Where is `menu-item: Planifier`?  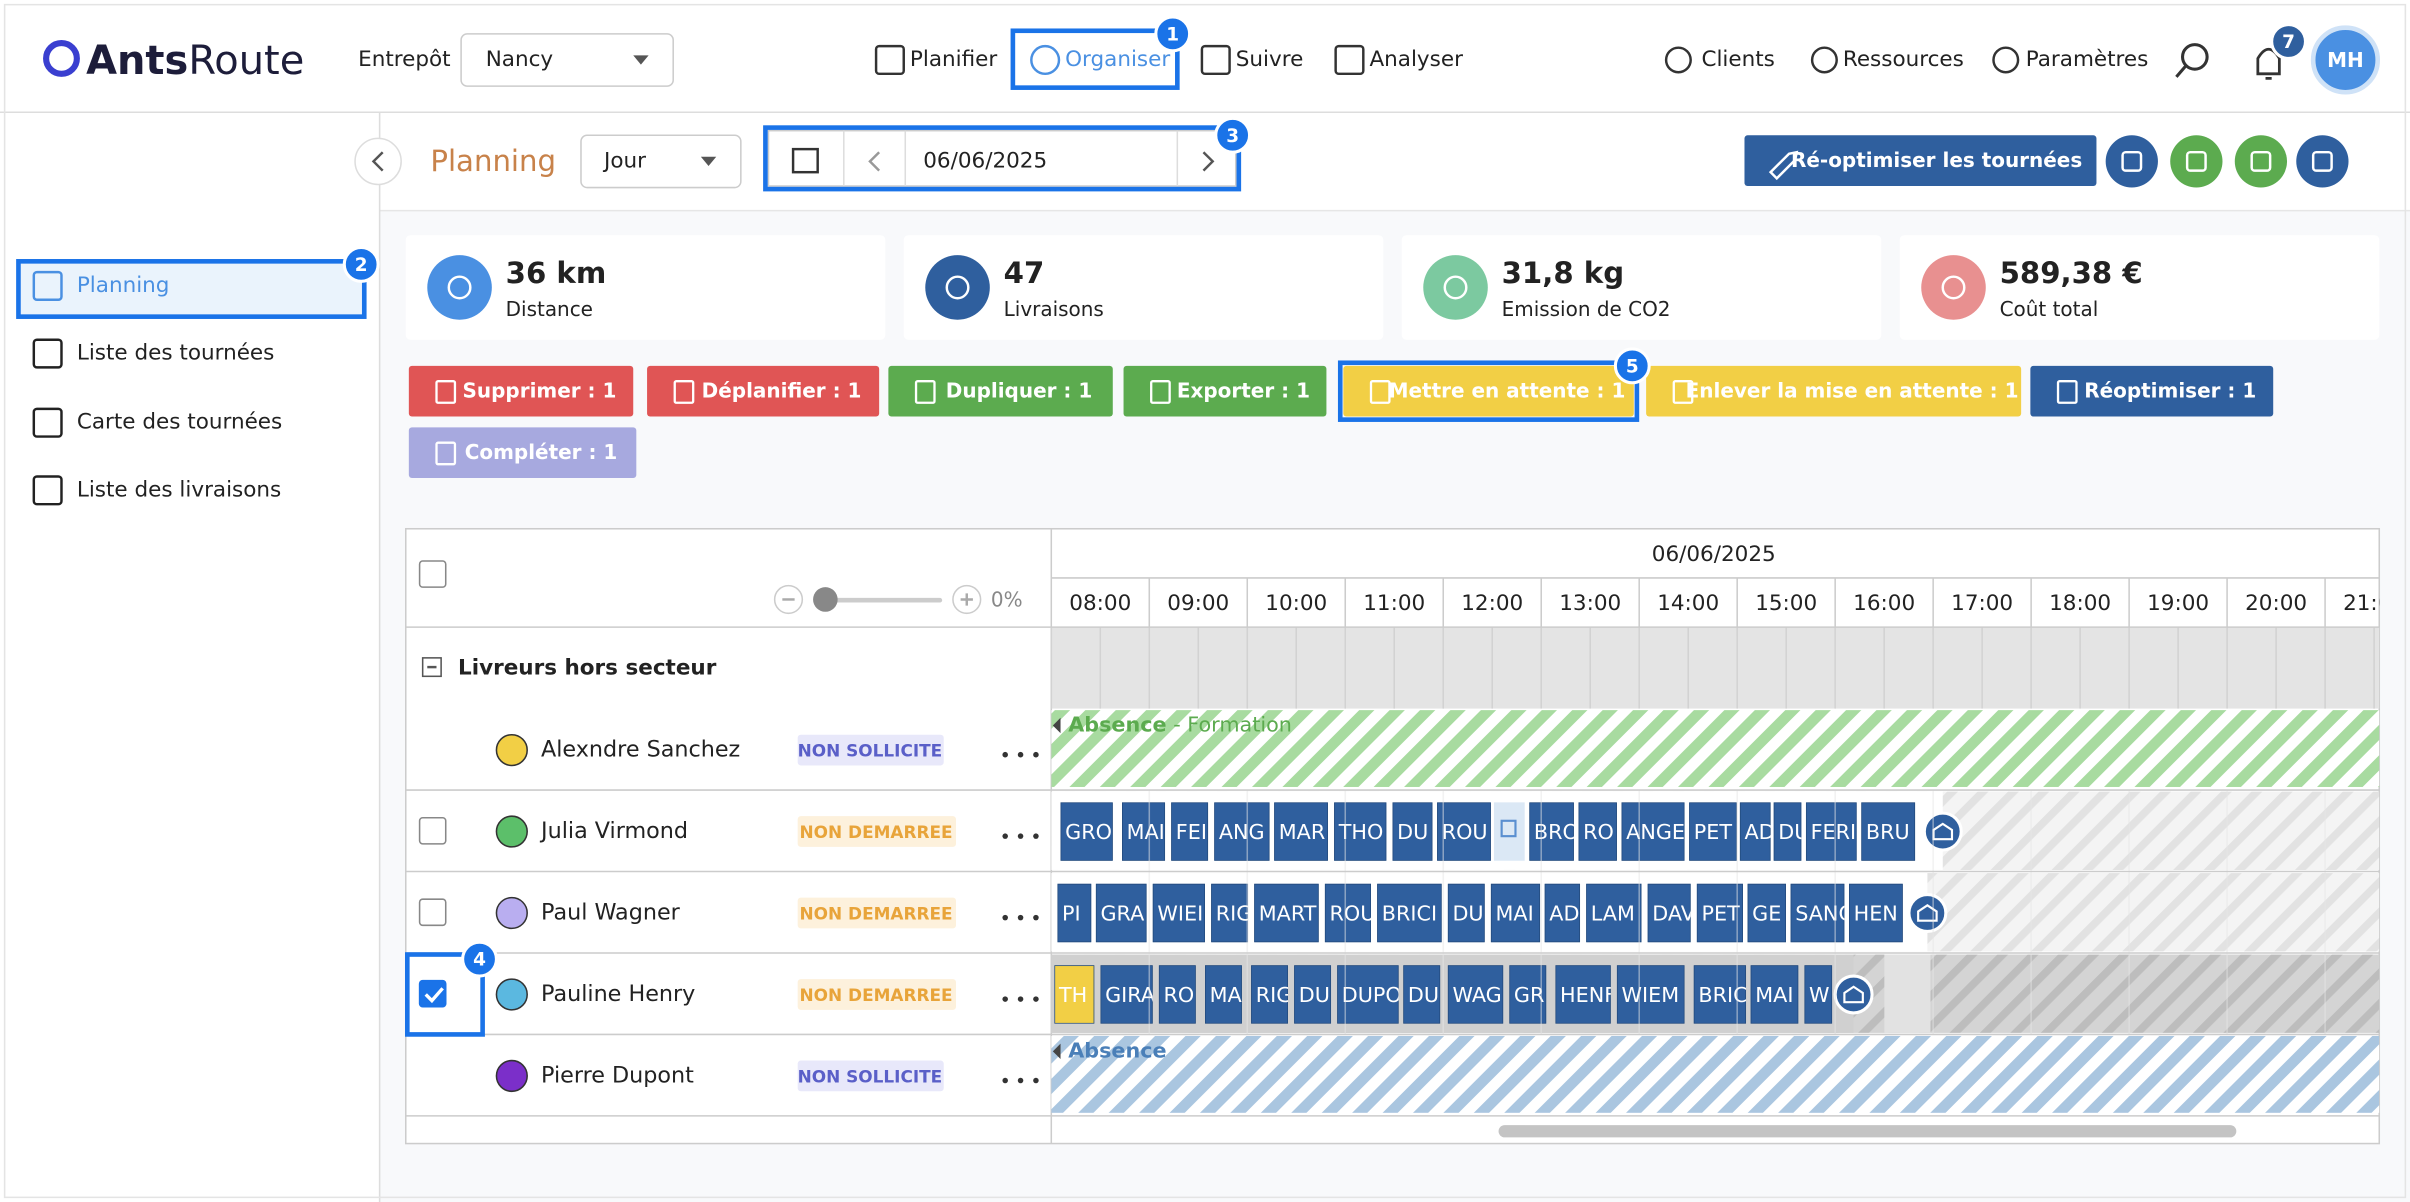 menu-item: Planifier is located at coordinates (953, 59).